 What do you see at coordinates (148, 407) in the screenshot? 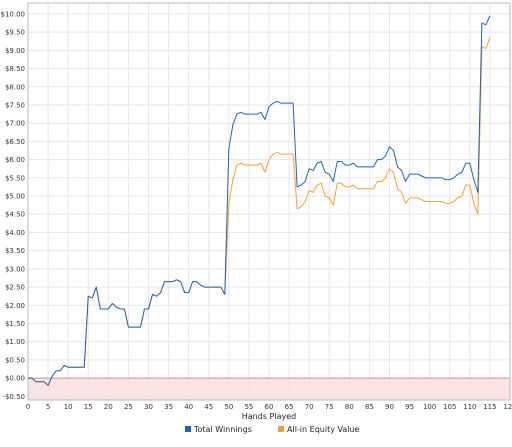
I see `x-tick-label: 30` at bounding box center [148, 407].